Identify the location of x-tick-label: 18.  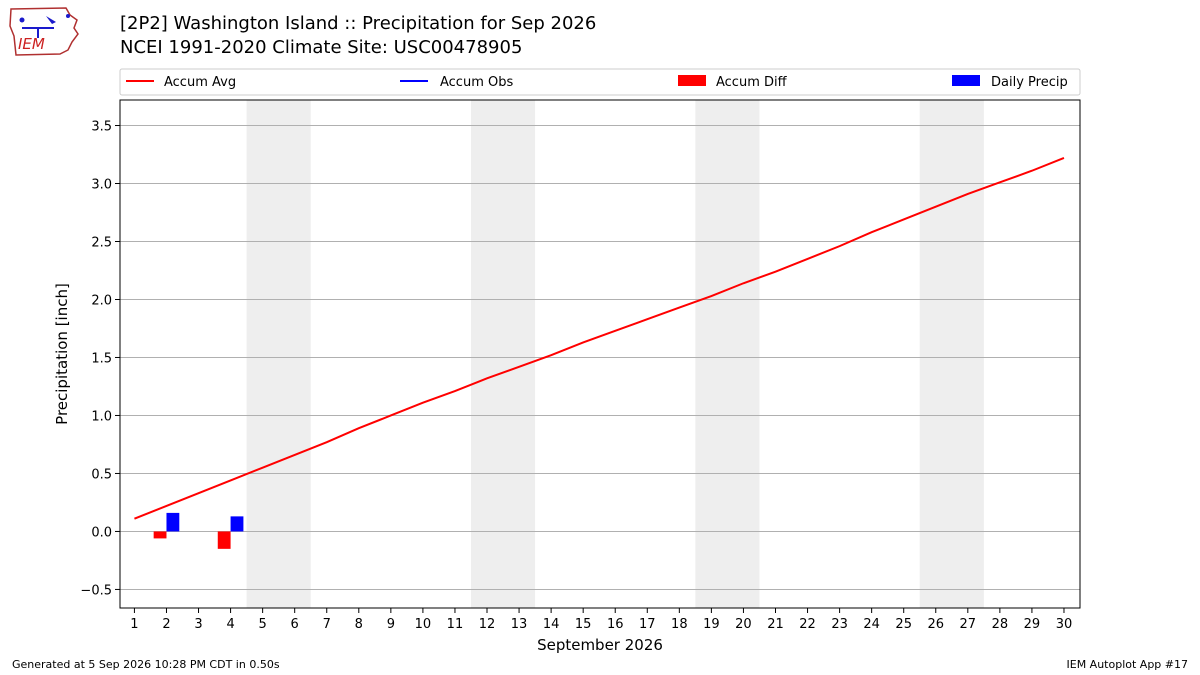
(679, 624).